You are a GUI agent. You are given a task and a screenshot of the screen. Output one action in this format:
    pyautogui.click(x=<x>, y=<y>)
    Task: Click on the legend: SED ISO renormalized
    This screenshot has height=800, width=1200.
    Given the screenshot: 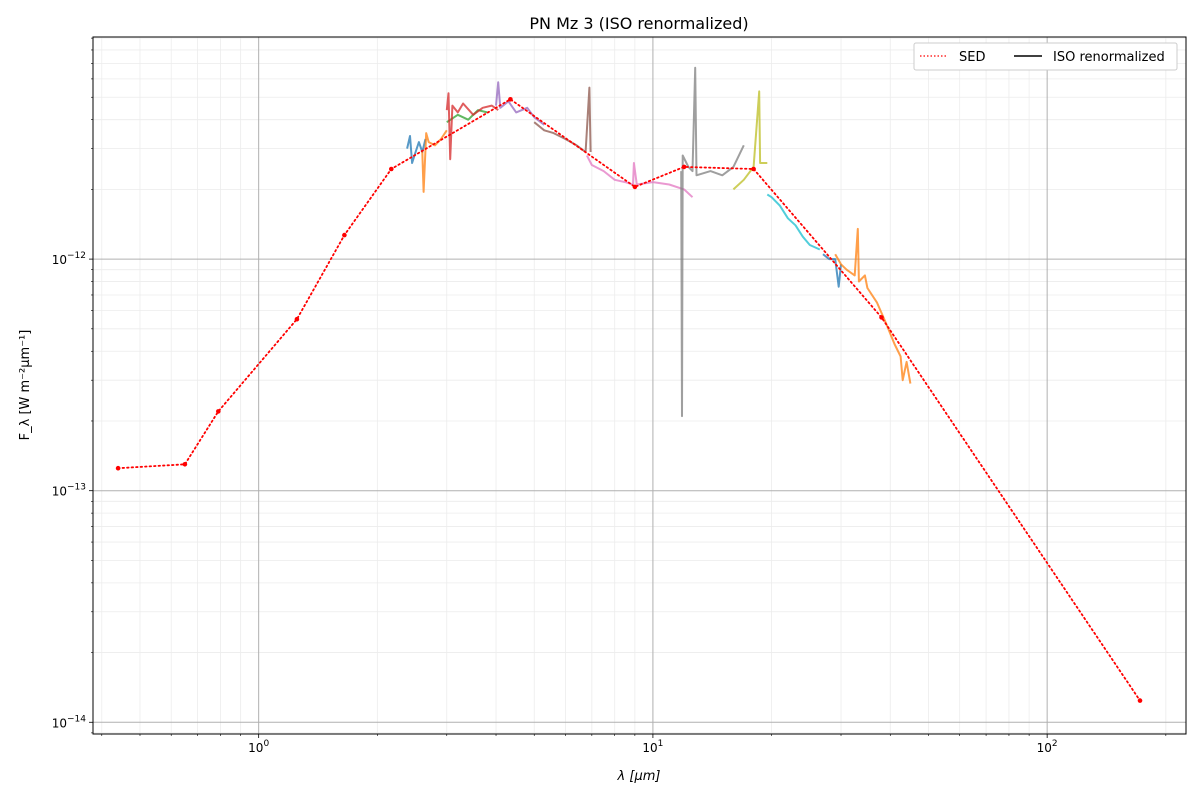 What is the action you would take?
    pyautogui.click(x=1045, y=56)
    